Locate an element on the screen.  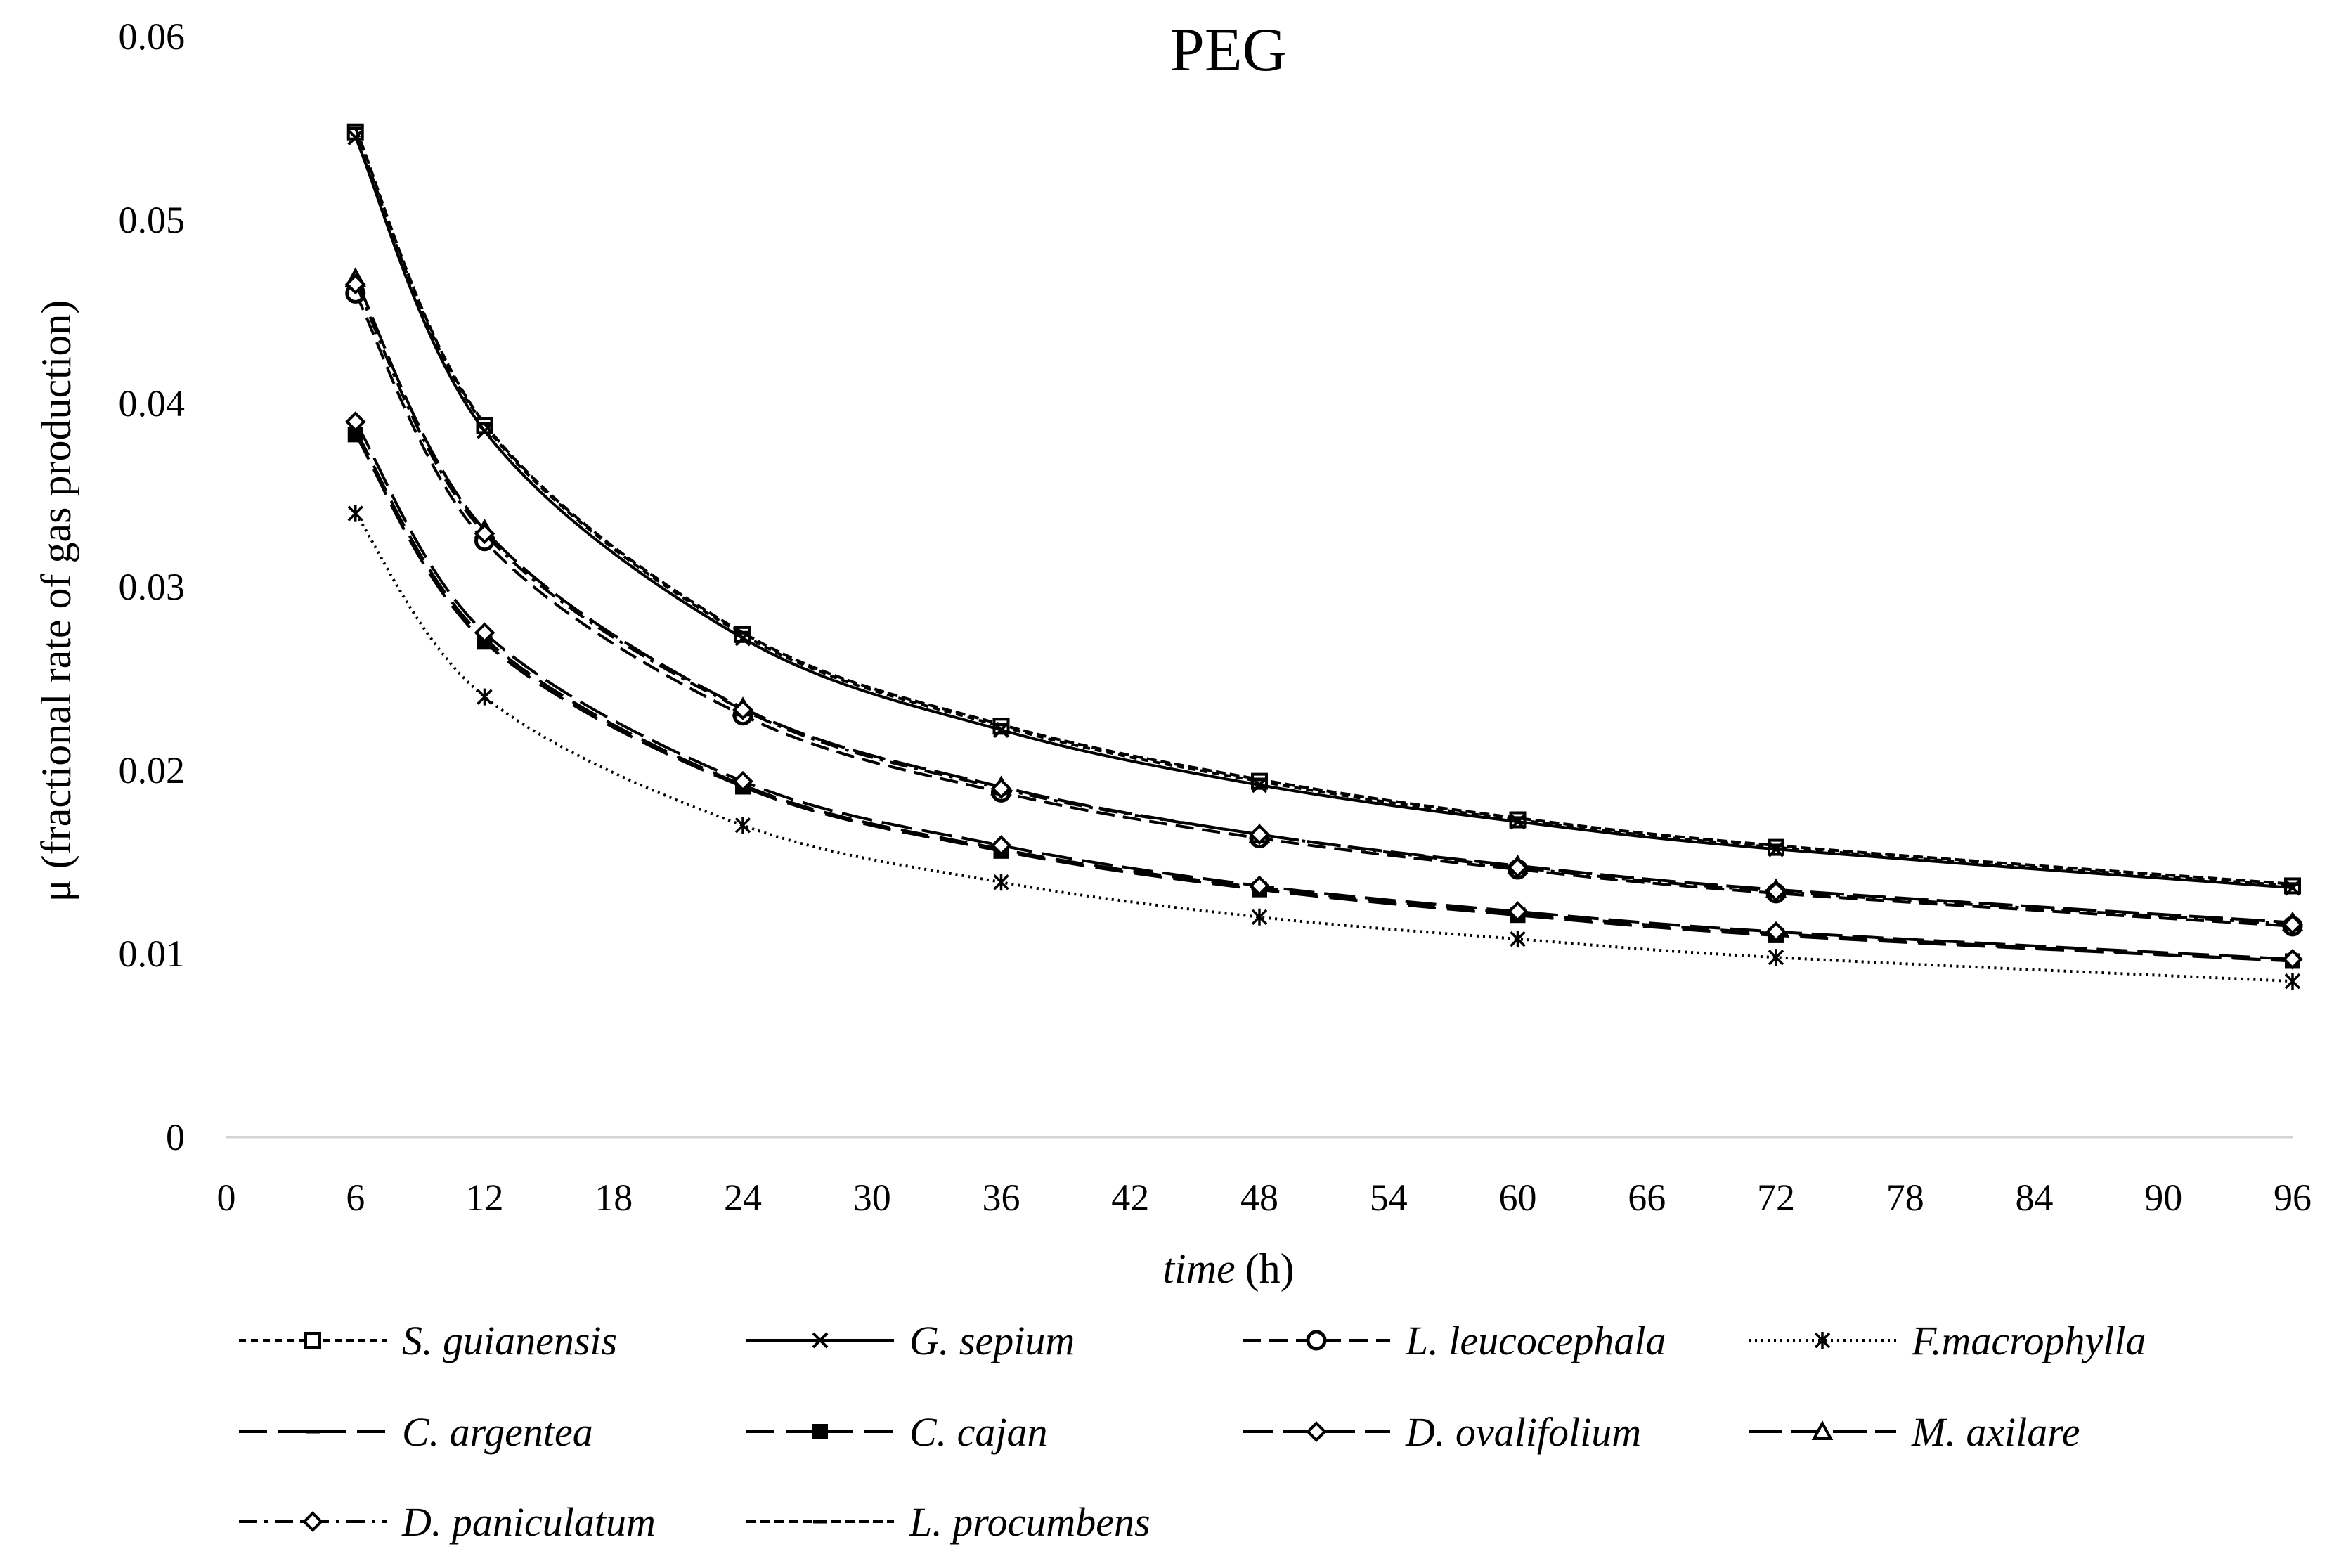
y-axis-title: μ (fractional rate of gas production) is located at coordinates (56, 601).